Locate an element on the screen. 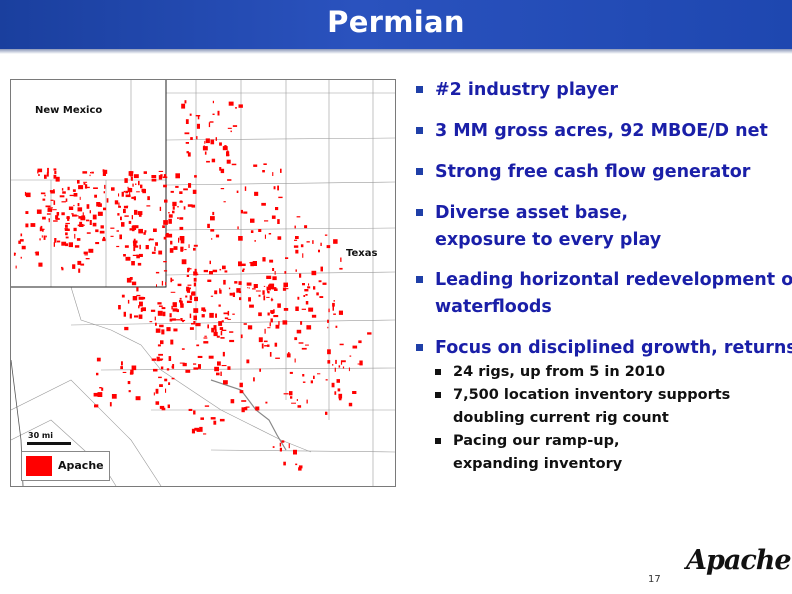 This screenshot has height=594, width=792. bullet-square-icon is located at coordinates (419, 89).